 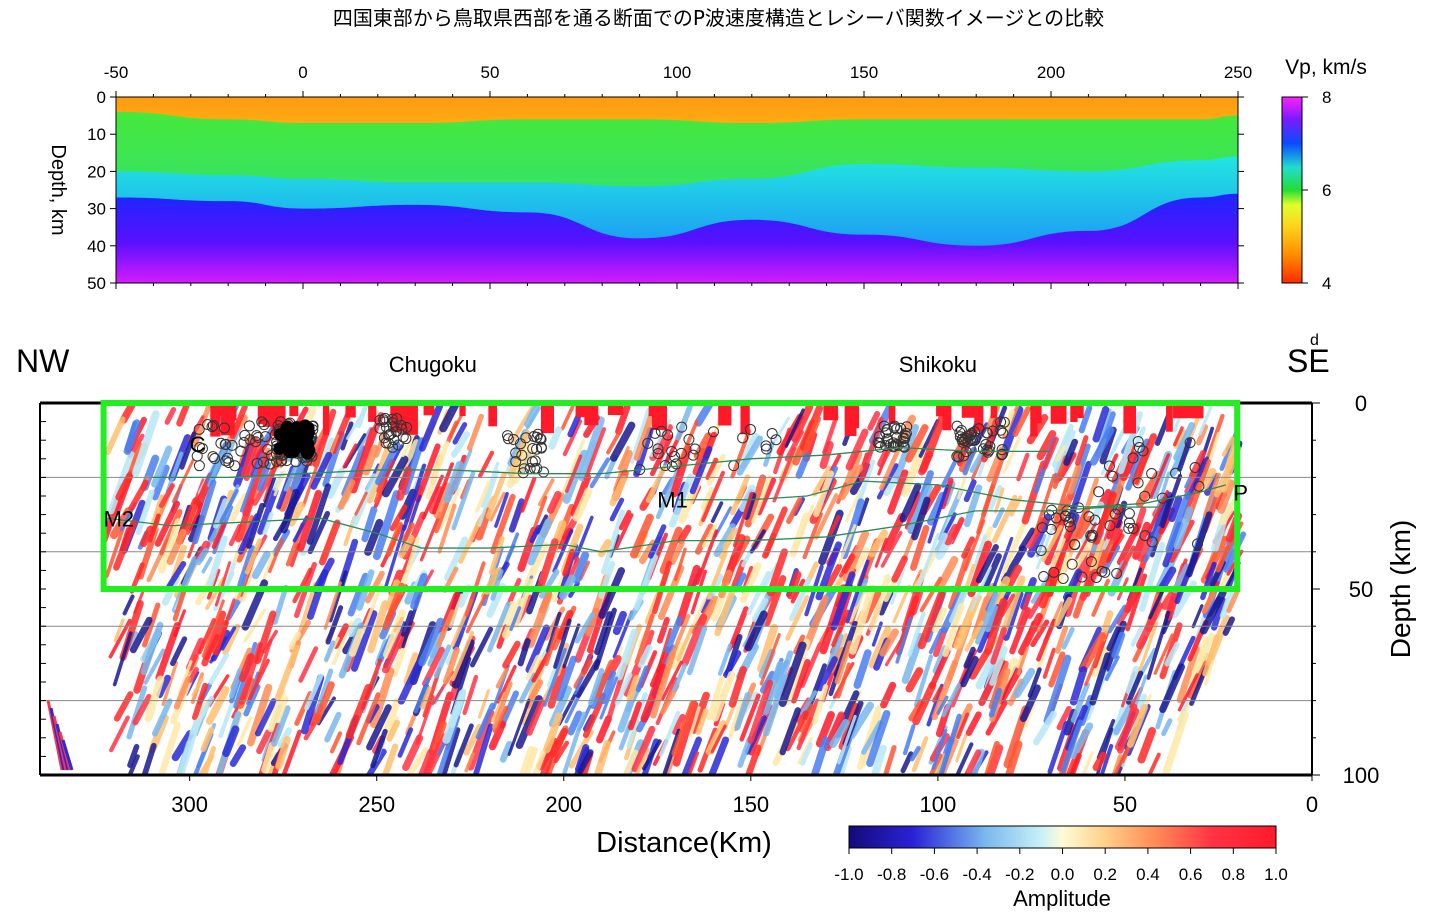 What do you see at coordinates (96, 246) in the screenshot?
I see `vp-y-tick-label: 40` at bounding box center [96, 246].